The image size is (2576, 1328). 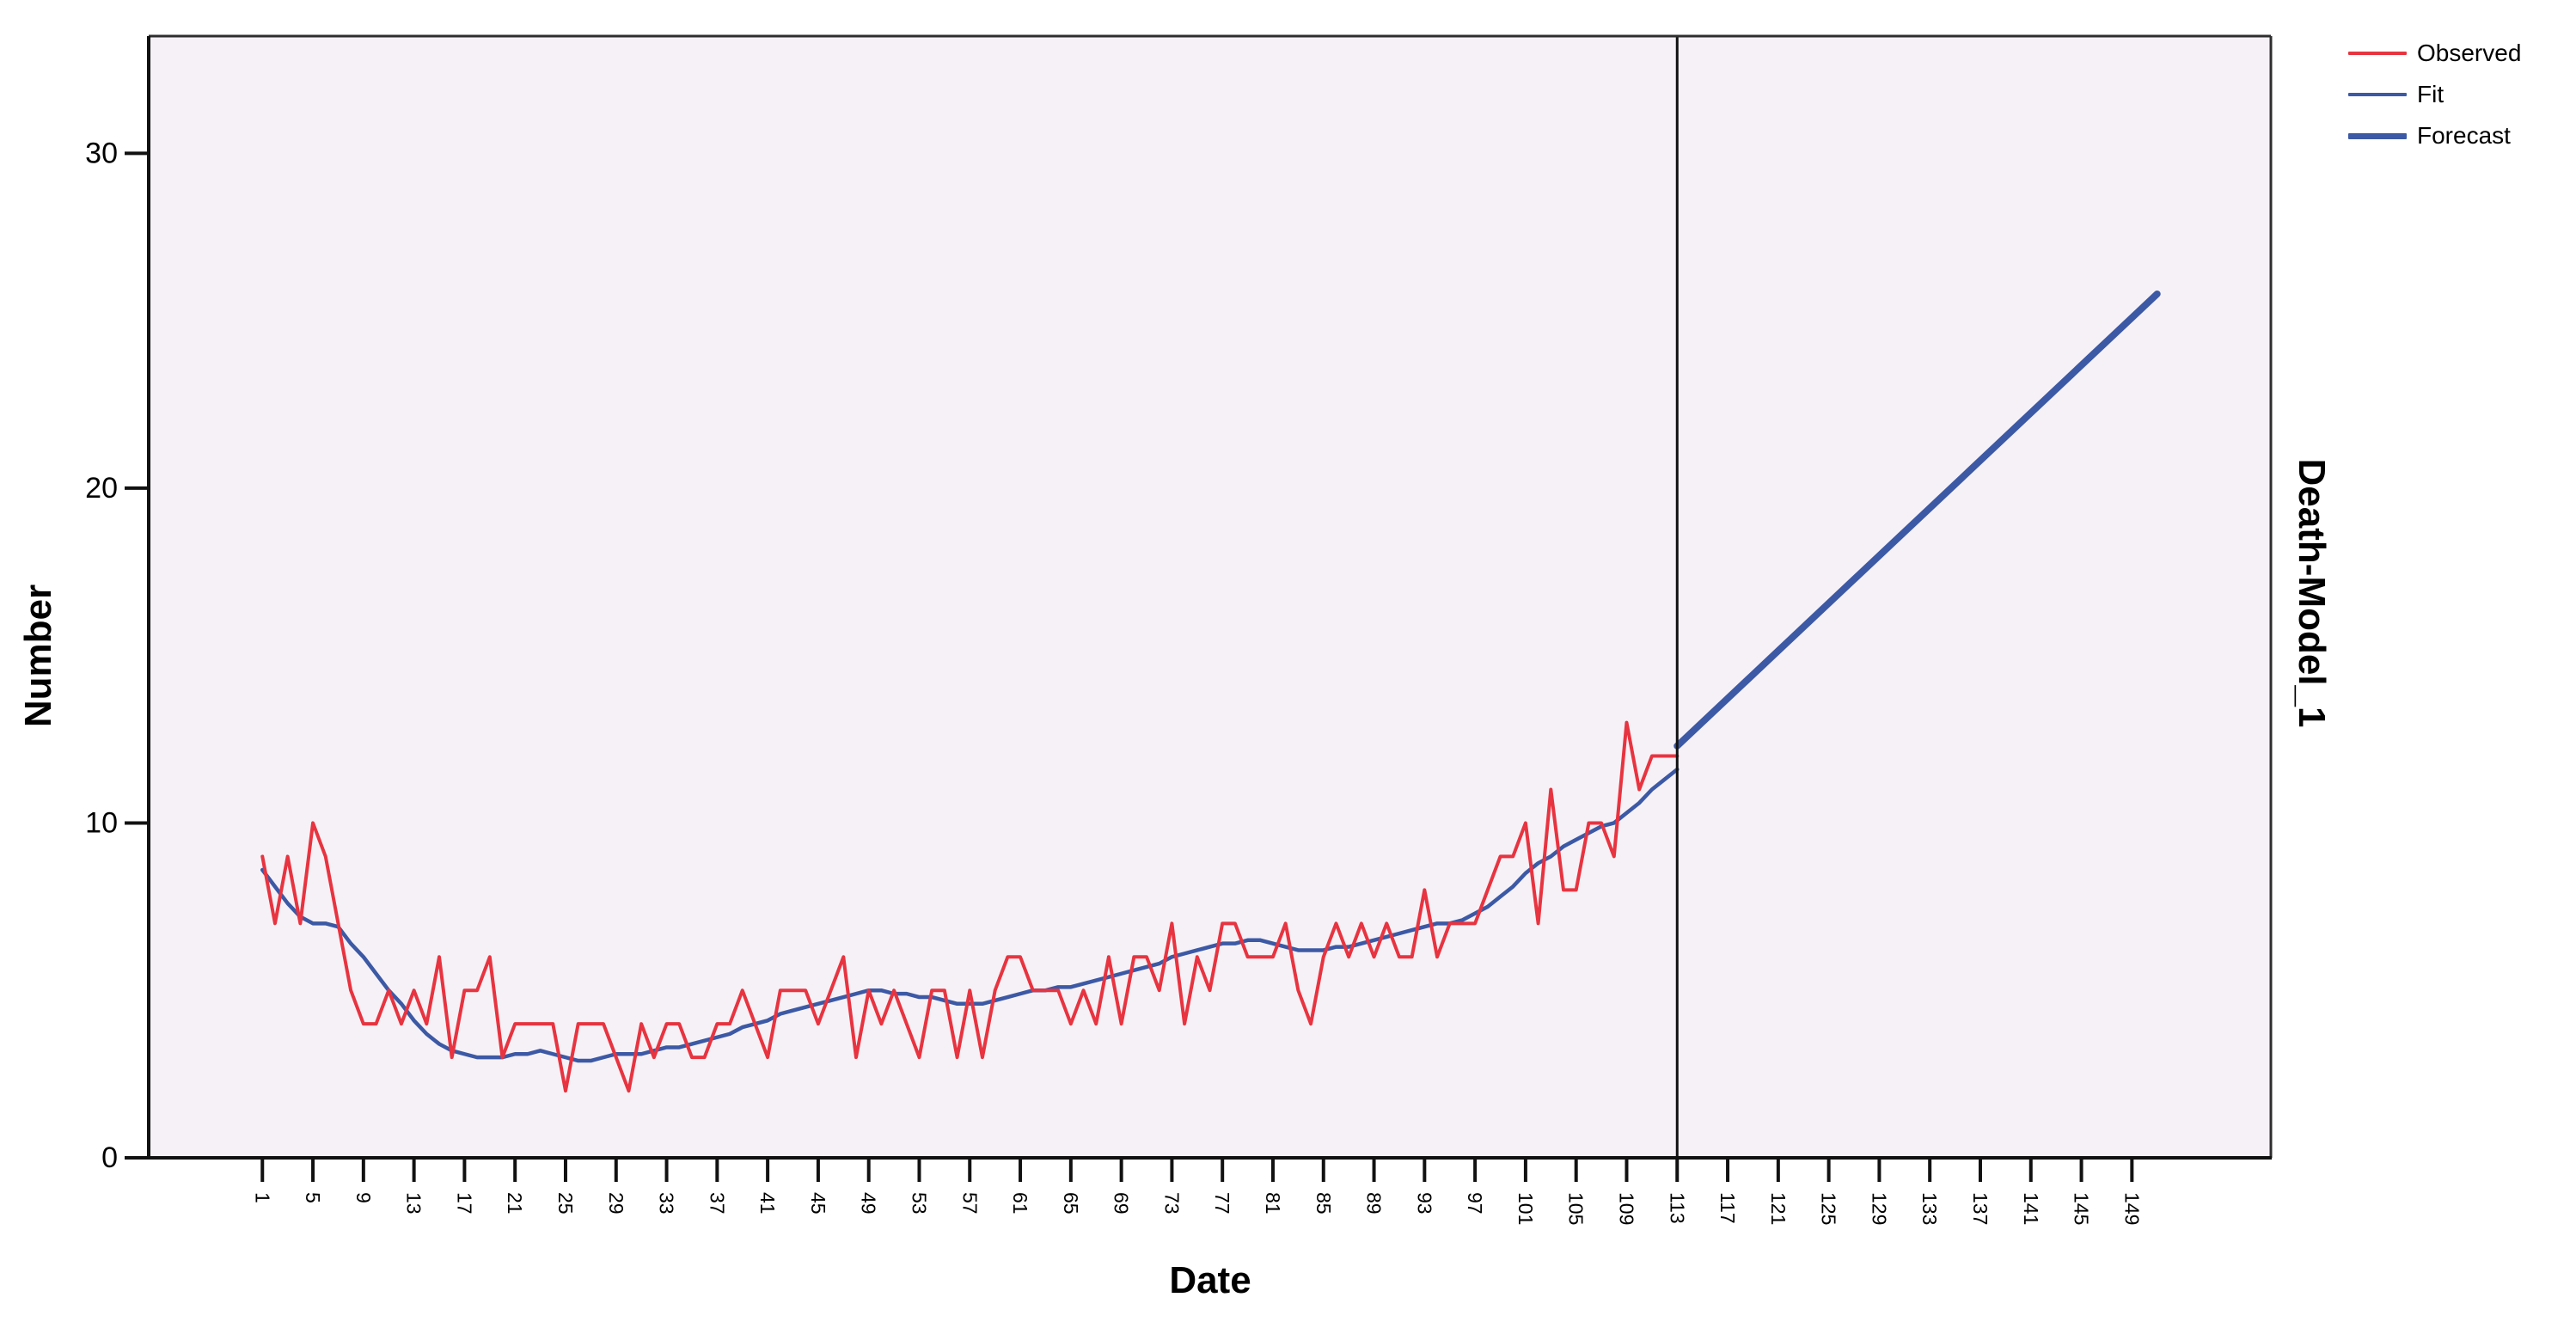 I want to click on fit-series, so click(x=970, y=915).